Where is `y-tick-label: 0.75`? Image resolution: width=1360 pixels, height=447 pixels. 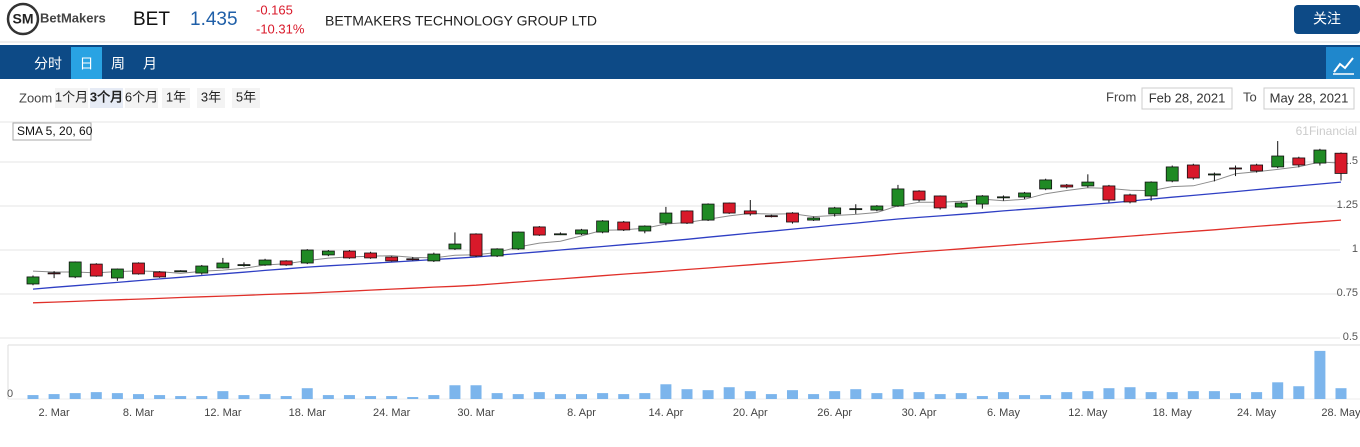 y-tick-label: 0.75 is located at coordinates (1347, 293).